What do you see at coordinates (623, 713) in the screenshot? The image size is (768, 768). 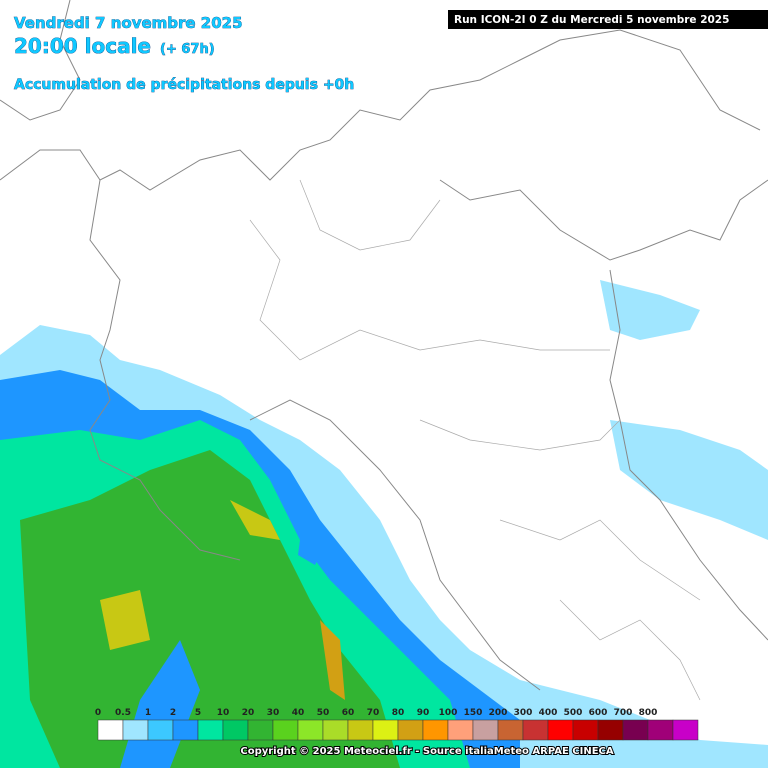 I see `legend-label: 700` at bounding box center [623, 713].